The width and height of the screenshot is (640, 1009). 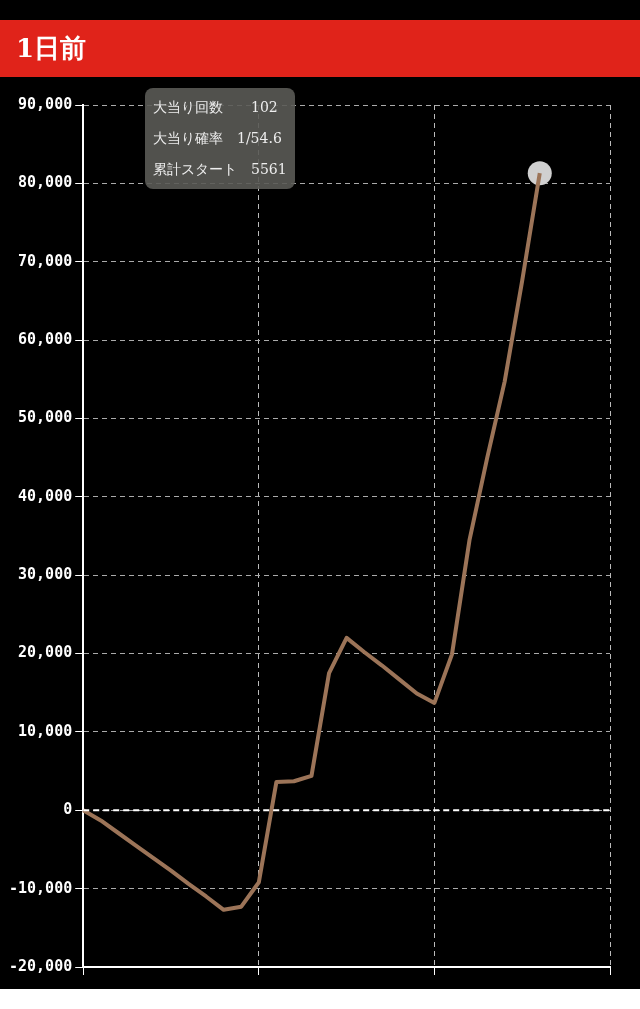 What do you see at coordinates (320, 48) in the screenshot?
I see `chart-title: 1日前` at bounding box center [320, 48].